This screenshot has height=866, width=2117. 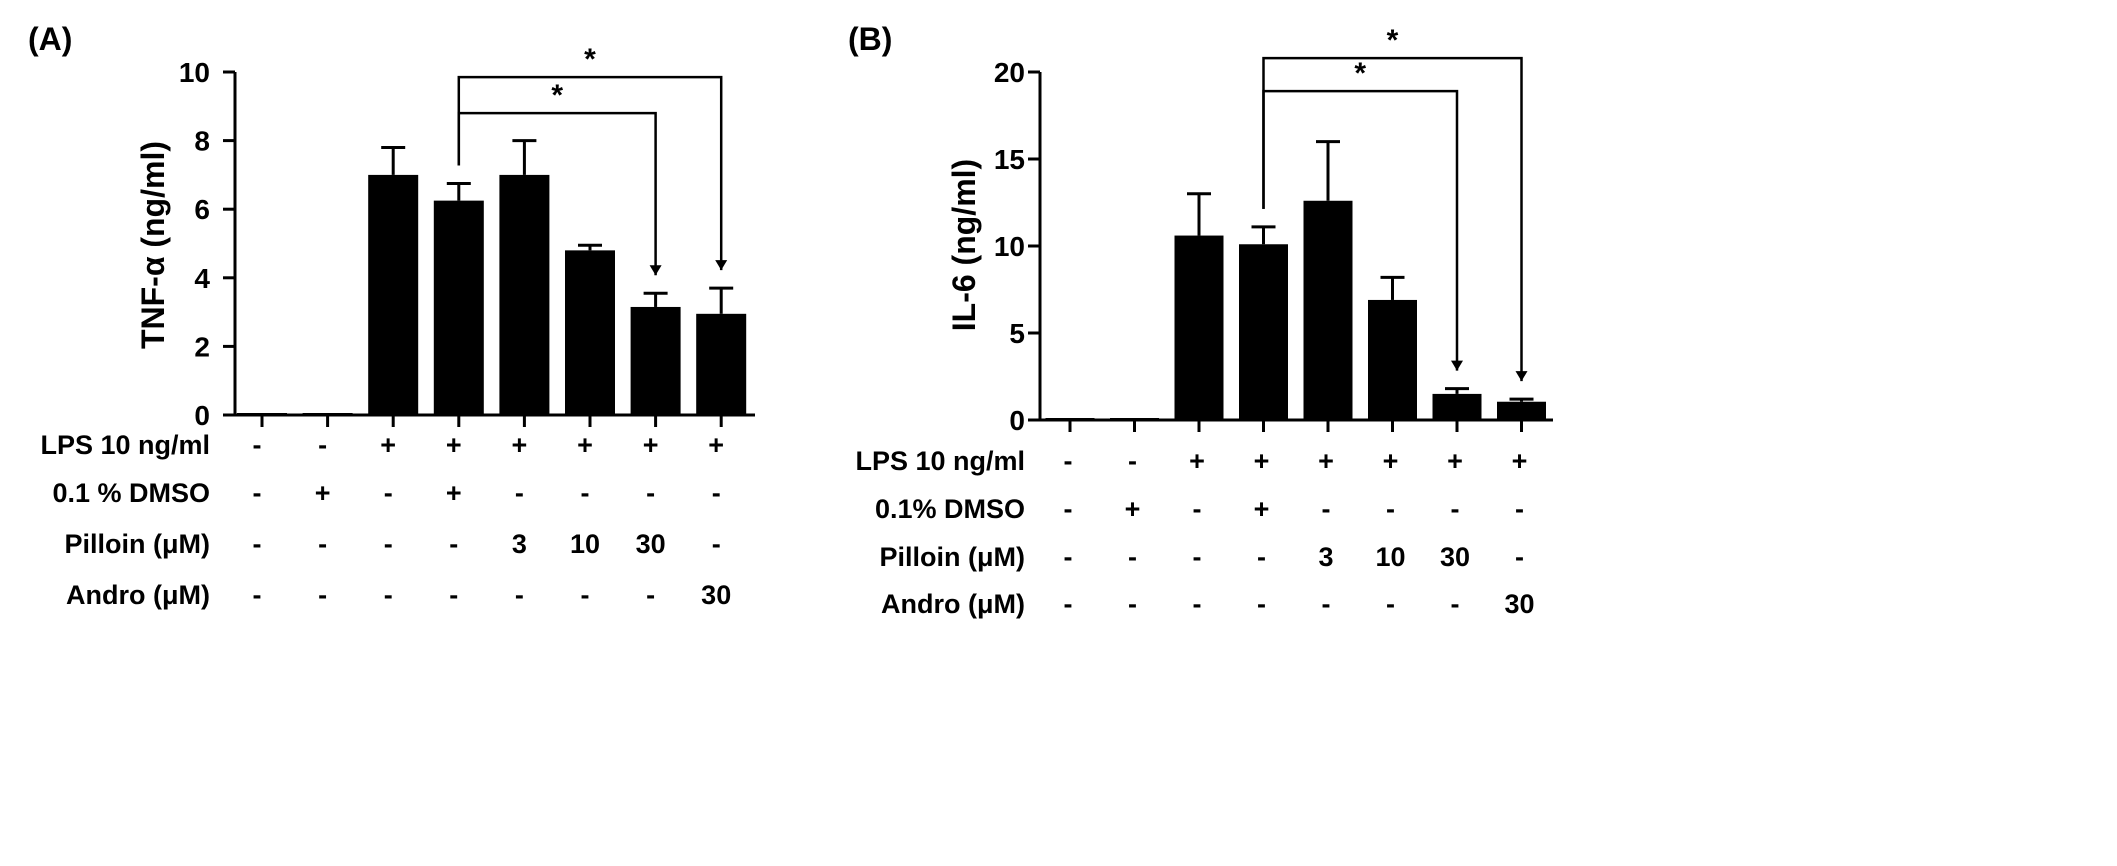 What do you see at coordinates (153, 245) in the screenshot?
I see `y-axis-title: TNF-α (ng/ml)` at bounding box center [153, 245].